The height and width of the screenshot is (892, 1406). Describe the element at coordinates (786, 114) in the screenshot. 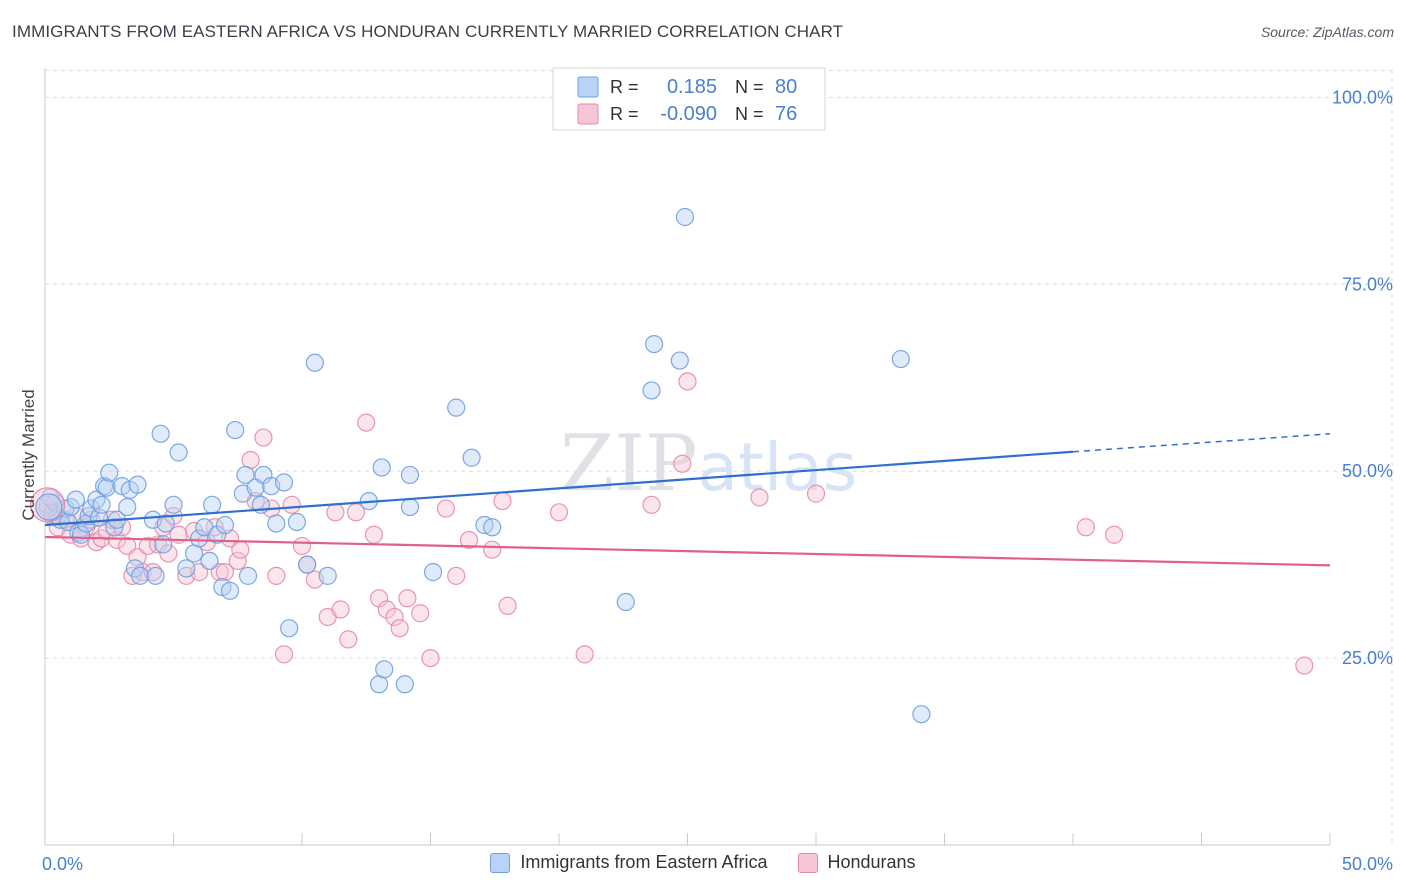

I see `stats-n-value-pink: 76` at that location.